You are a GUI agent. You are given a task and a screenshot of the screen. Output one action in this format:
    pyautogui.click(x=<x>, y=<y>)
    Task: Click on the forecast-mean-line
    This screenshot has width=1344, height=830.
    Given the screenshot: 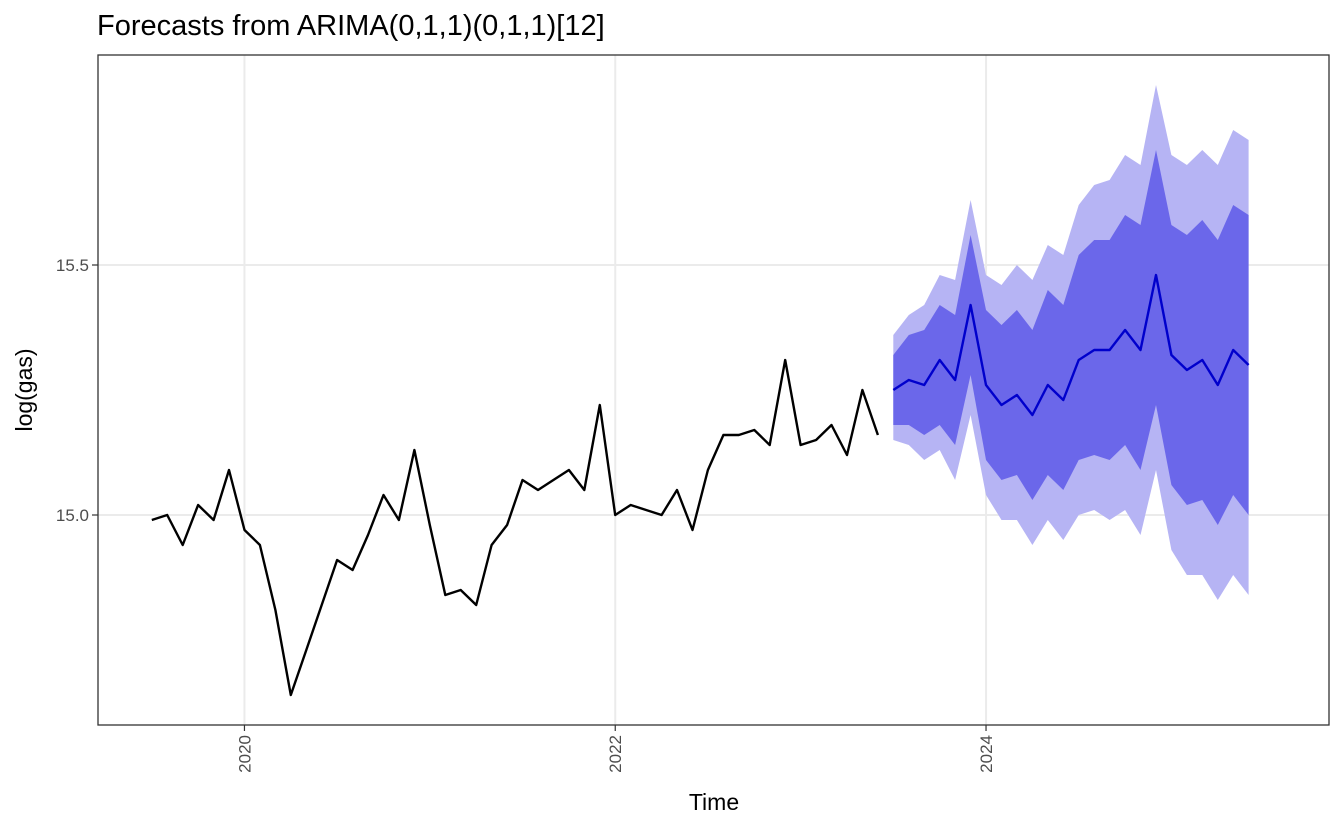 What is the action you would take?
    pyautogui.click(x=1071, y=345)
    